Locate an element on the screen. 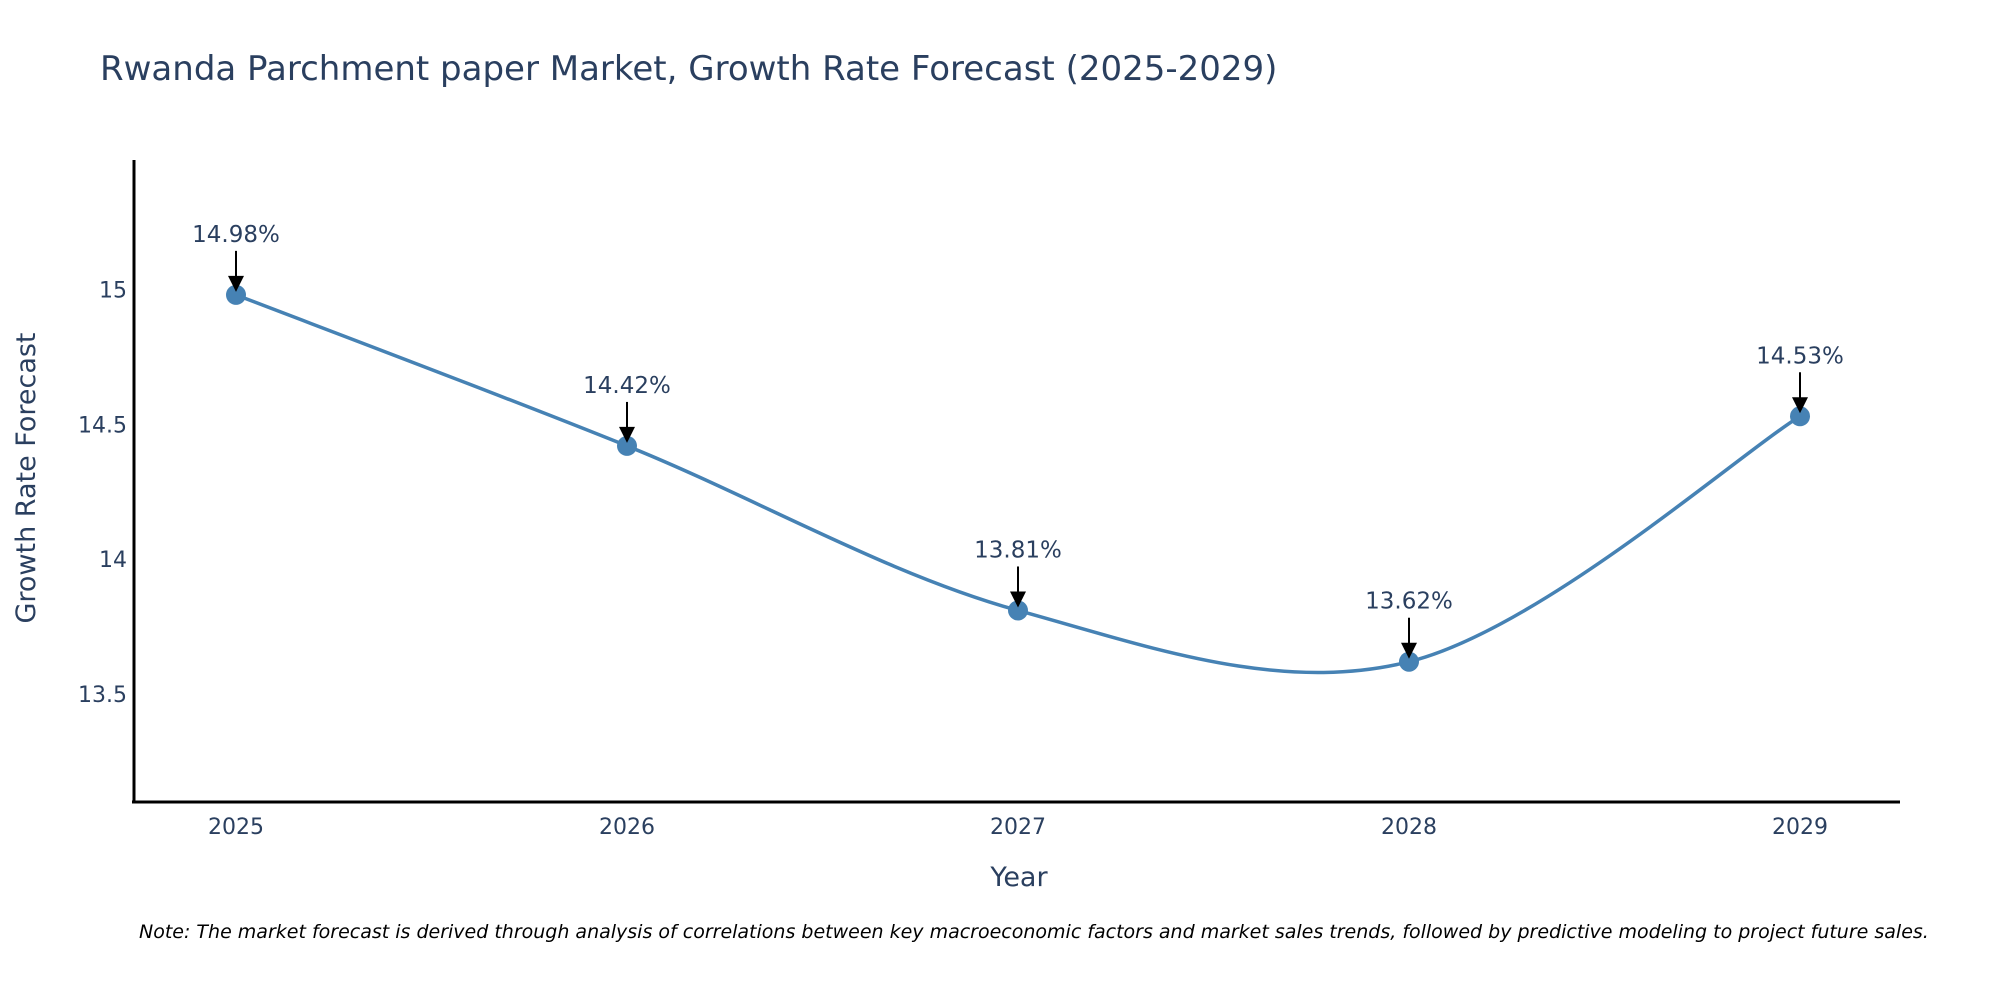  y-tick-label: 15 is located at coordinates (113, 290).